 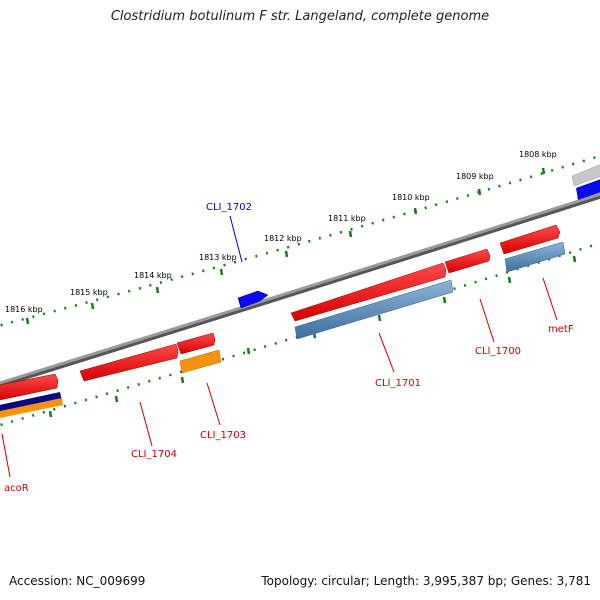 I want to click on tick-label-1809: 1809 kbp, so click(x=475, y=176).